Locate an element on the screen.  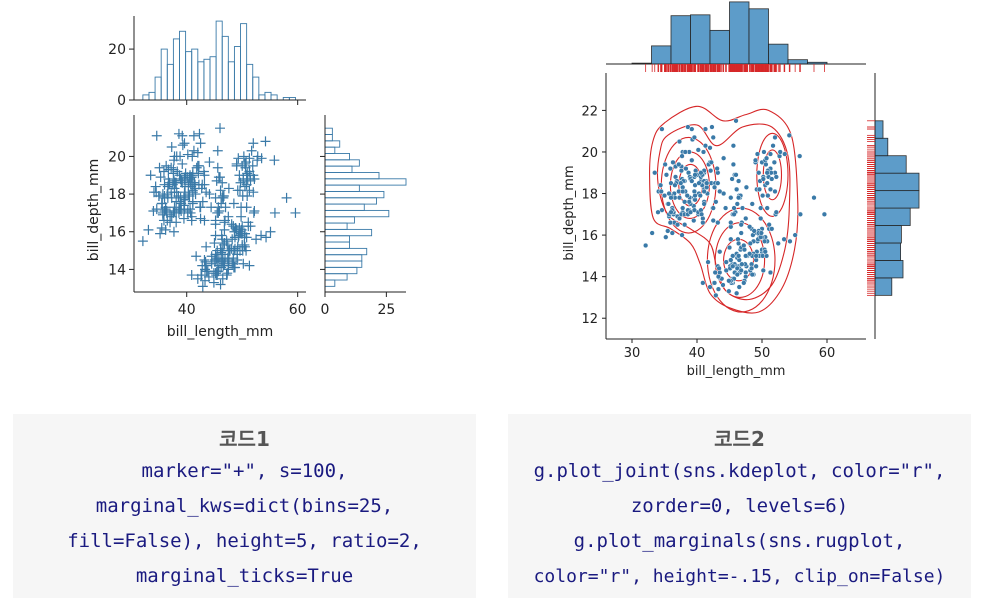
x-tick-label: 25 is located at coordinates (386, 310).